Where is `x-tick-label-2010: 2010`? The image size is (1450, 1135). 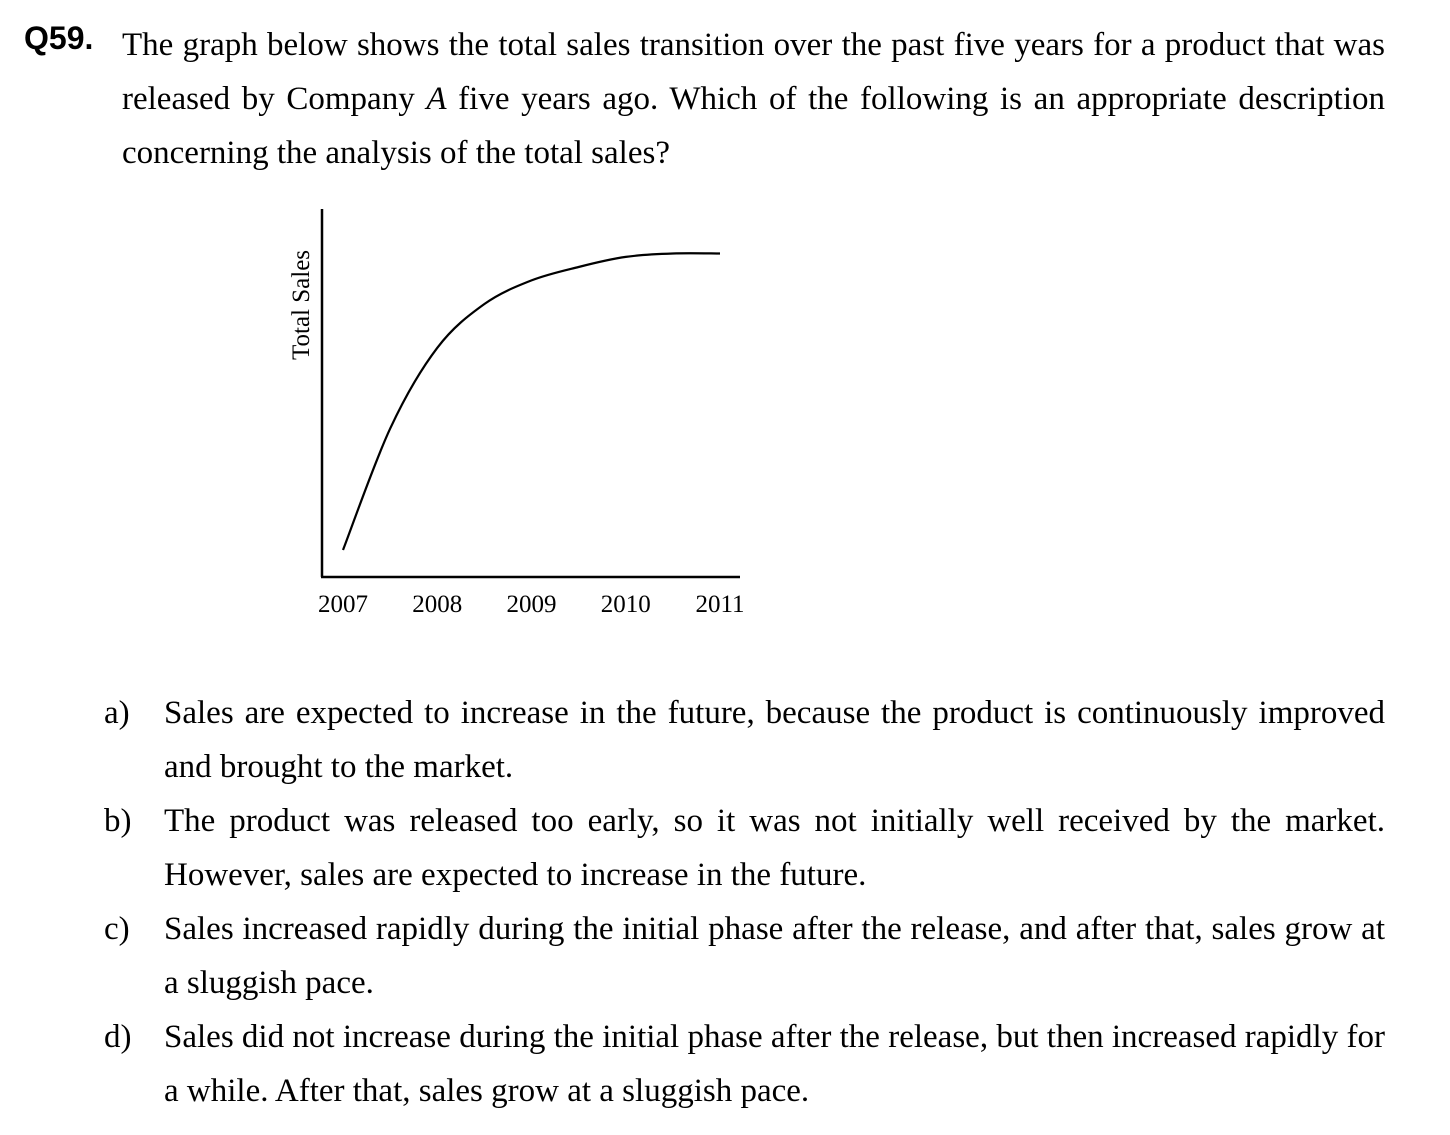
x-tick-label-2010: 2010 is located at coordinates (626, 604).